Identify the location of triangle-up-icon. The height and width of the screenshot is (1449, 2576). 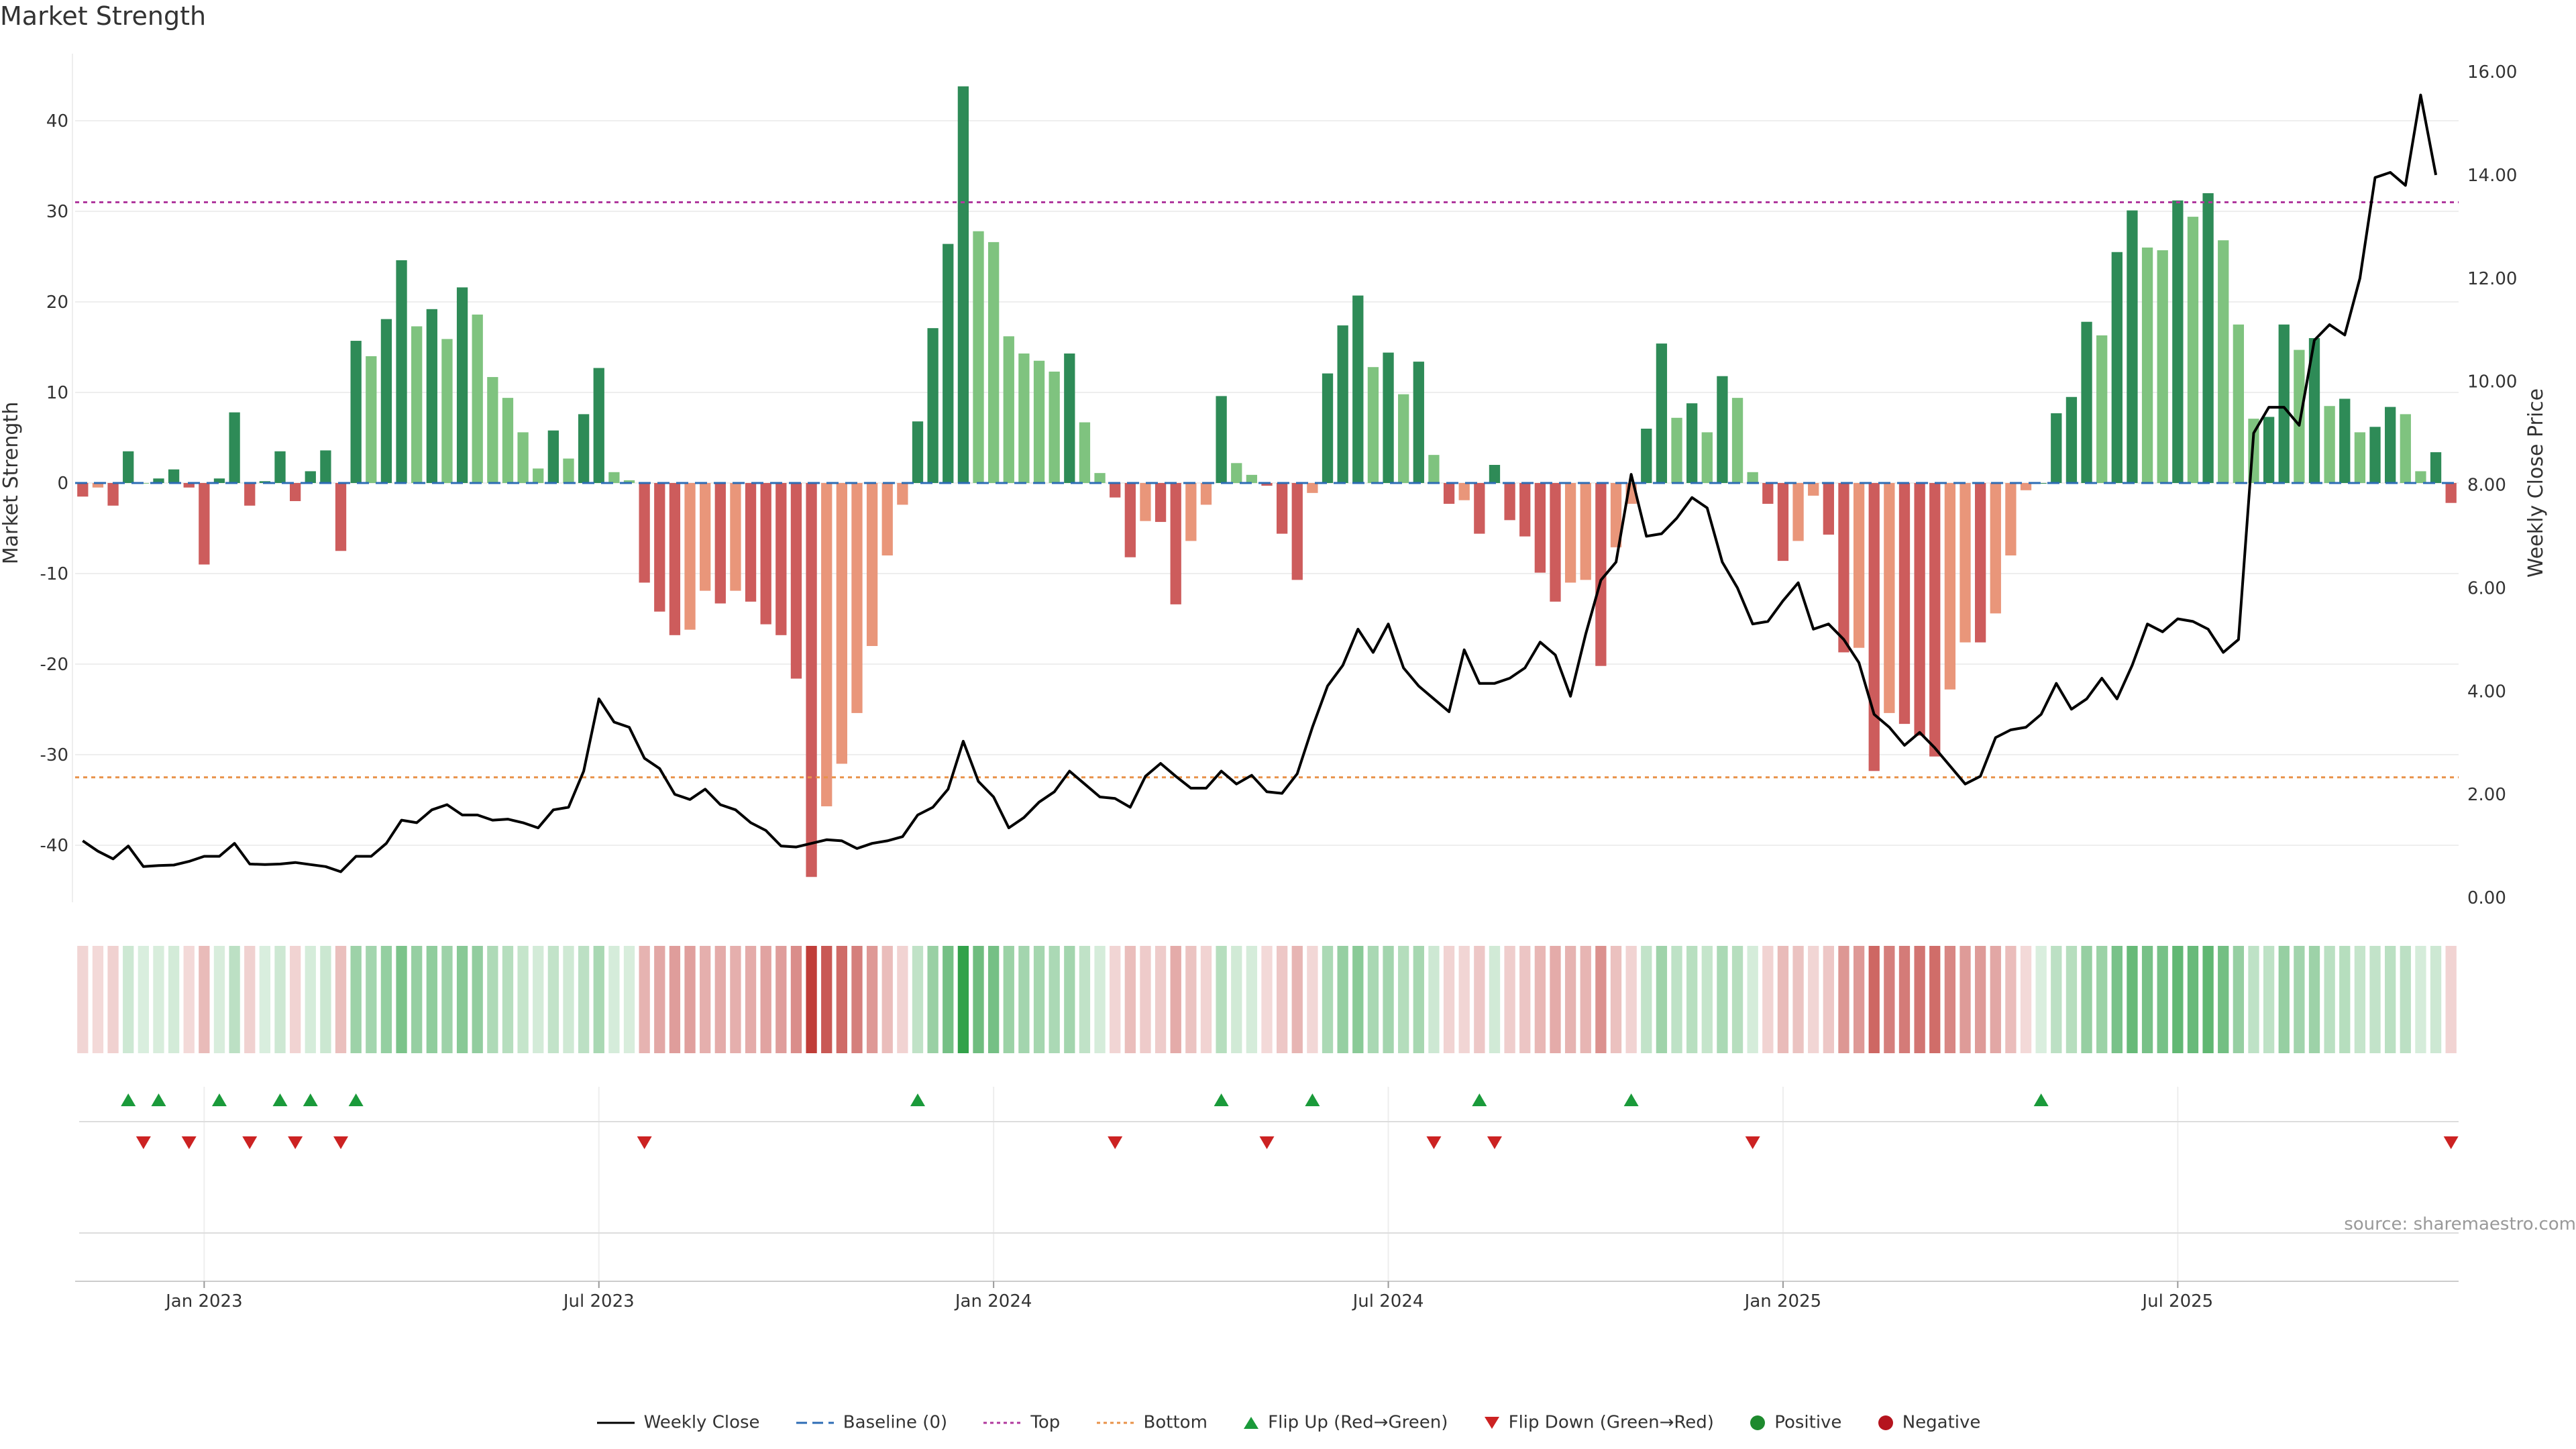
(1251, 1422).